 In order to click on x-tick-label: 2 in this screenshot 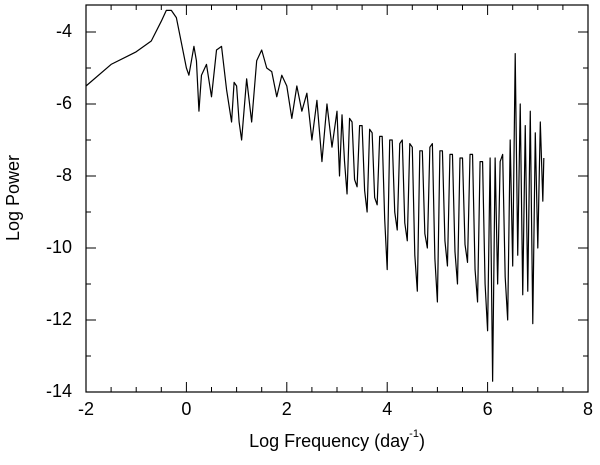, I will do `click(287, 409)`.